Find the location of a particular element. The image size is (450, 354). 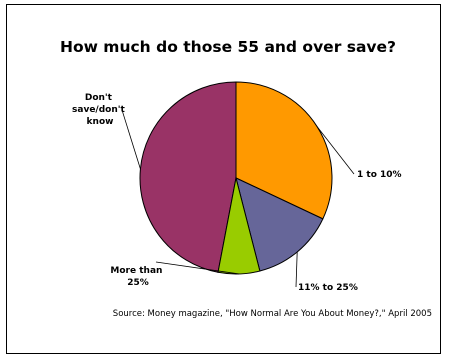

label-more-than-25: More than 25% is located at coordinates (137, 277).